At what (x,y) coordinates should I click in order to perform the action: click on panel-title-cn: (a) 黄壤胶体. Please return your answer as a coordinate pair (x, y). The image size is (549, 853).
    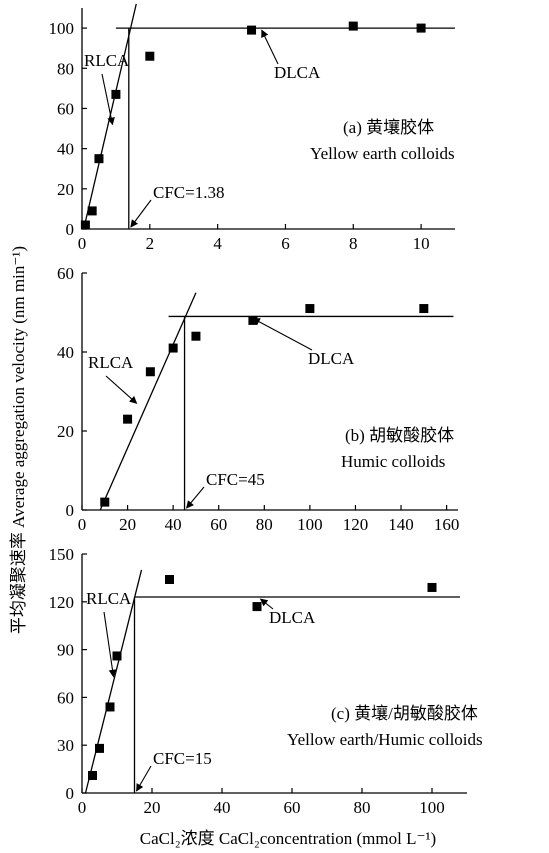
    Looking at the image, I should click on (388, 127).